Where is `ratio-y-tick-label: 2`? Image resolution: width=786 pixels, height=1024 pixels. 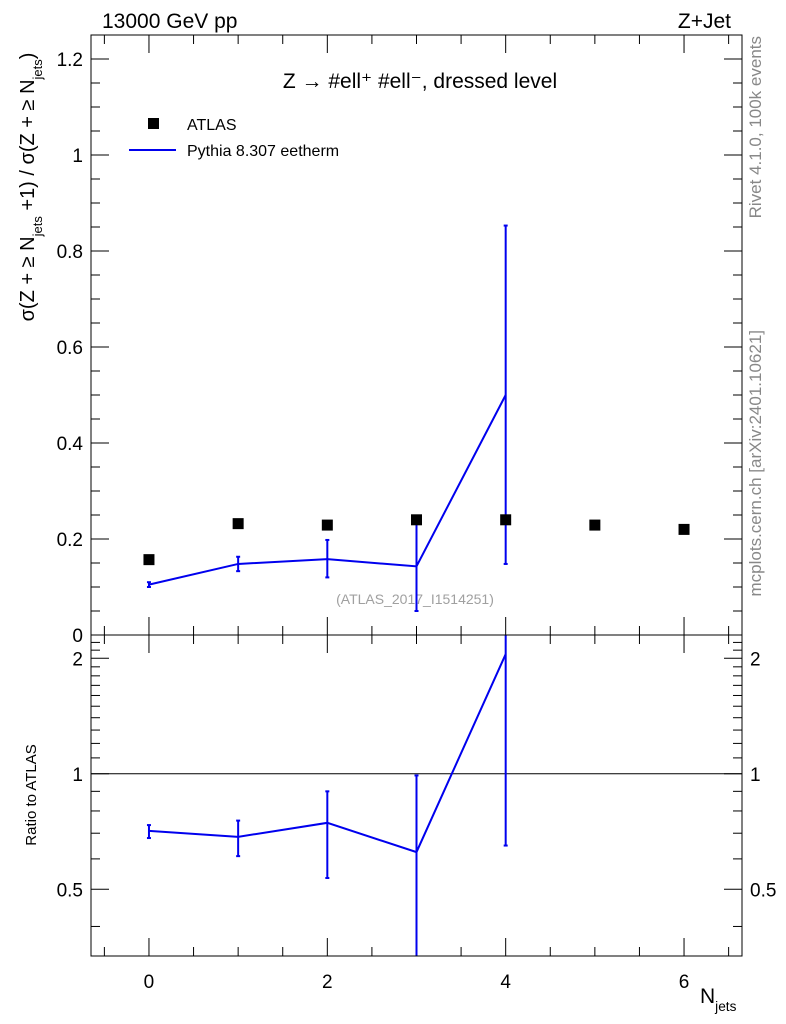 ratio-y-tick-label: 2 is located at coordinates (77, 659).